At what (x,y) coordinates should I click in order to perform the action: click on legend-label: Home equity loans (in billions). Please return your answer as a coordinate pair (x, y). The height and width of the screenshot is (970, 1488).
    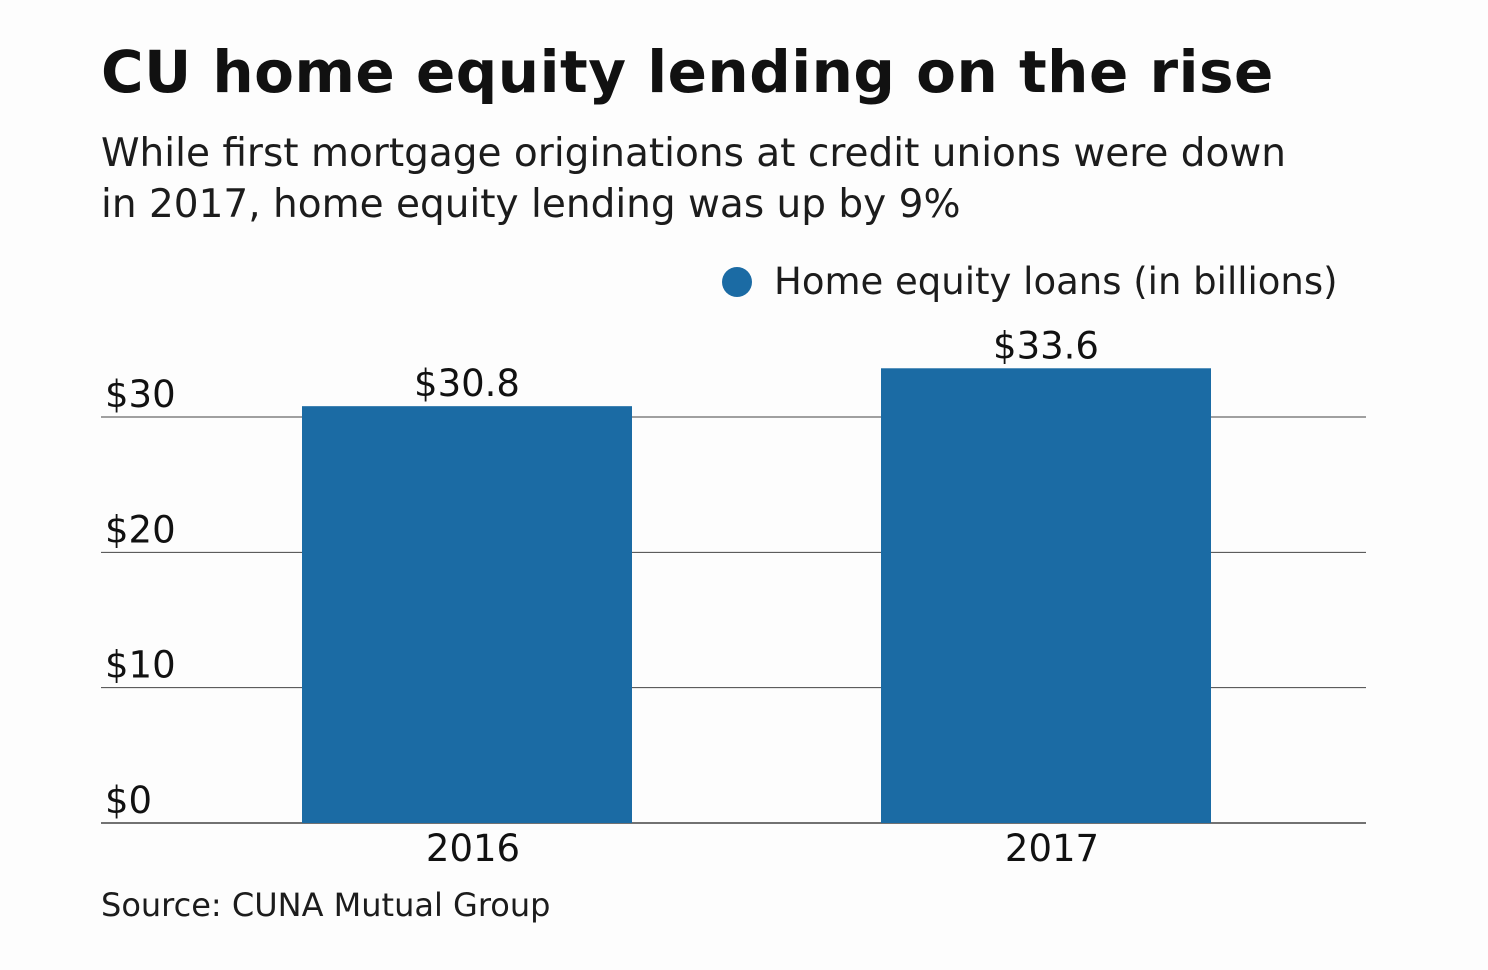
    Looking at the image, I should click on (1056, 281).